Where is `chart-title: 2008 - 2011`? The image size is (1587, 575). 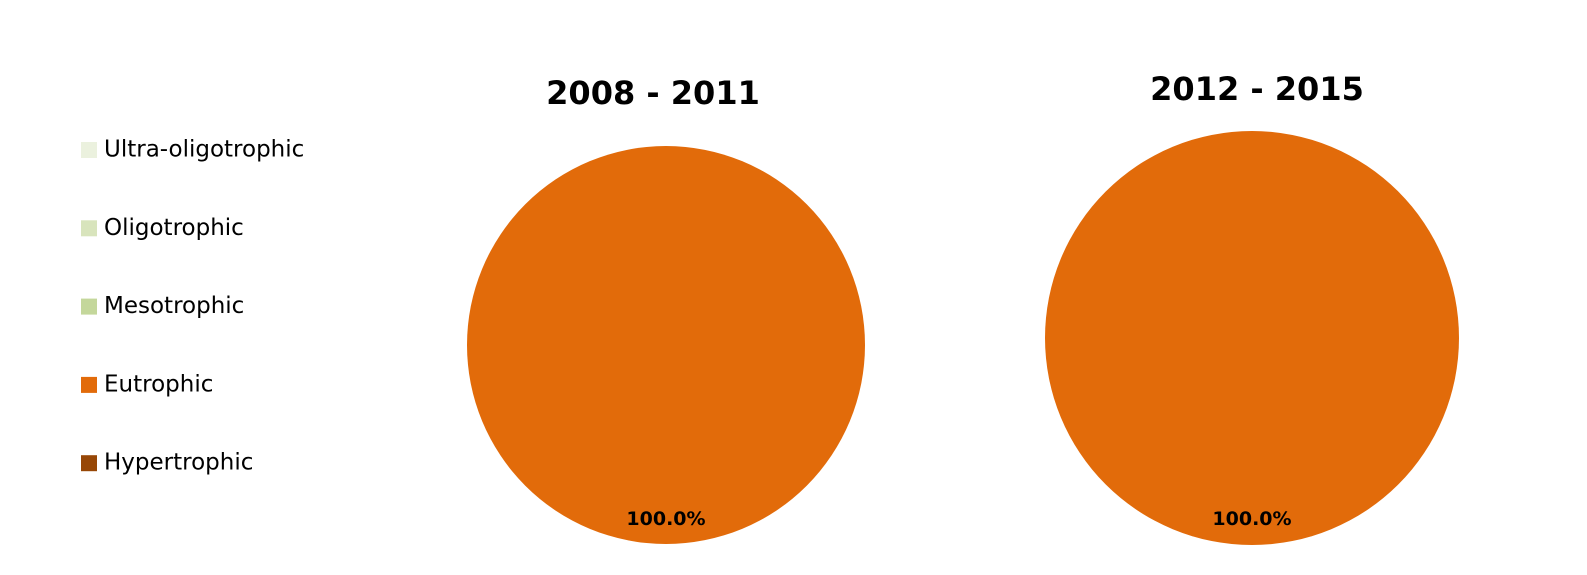
chart-title: 2008 - 2011 is located at coordinates (653, 93).